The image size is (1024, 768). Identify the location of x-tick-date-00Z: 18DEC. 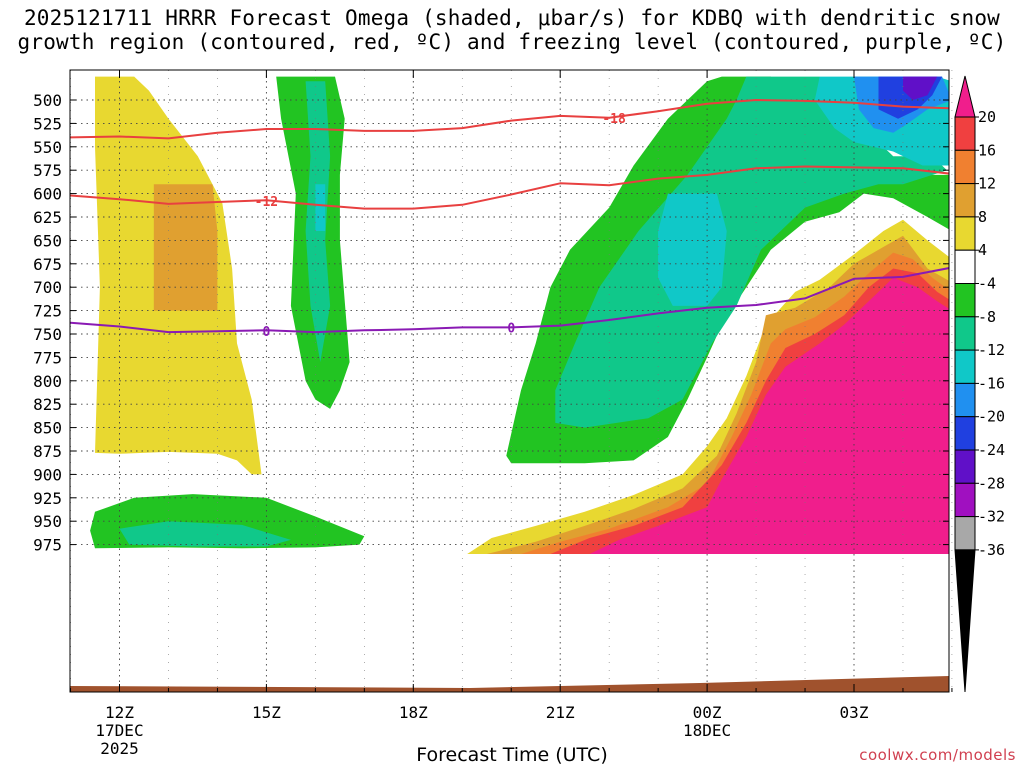
(707, 730).